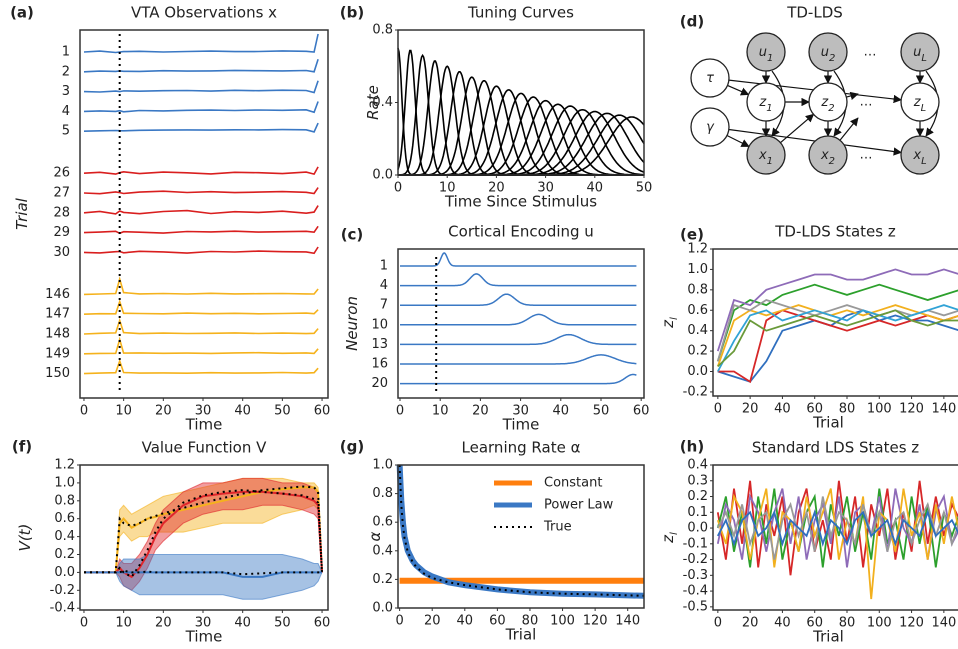 The image size is (958, 649). I want to click on y-axis-label-base: V(t), so click(25, 538).